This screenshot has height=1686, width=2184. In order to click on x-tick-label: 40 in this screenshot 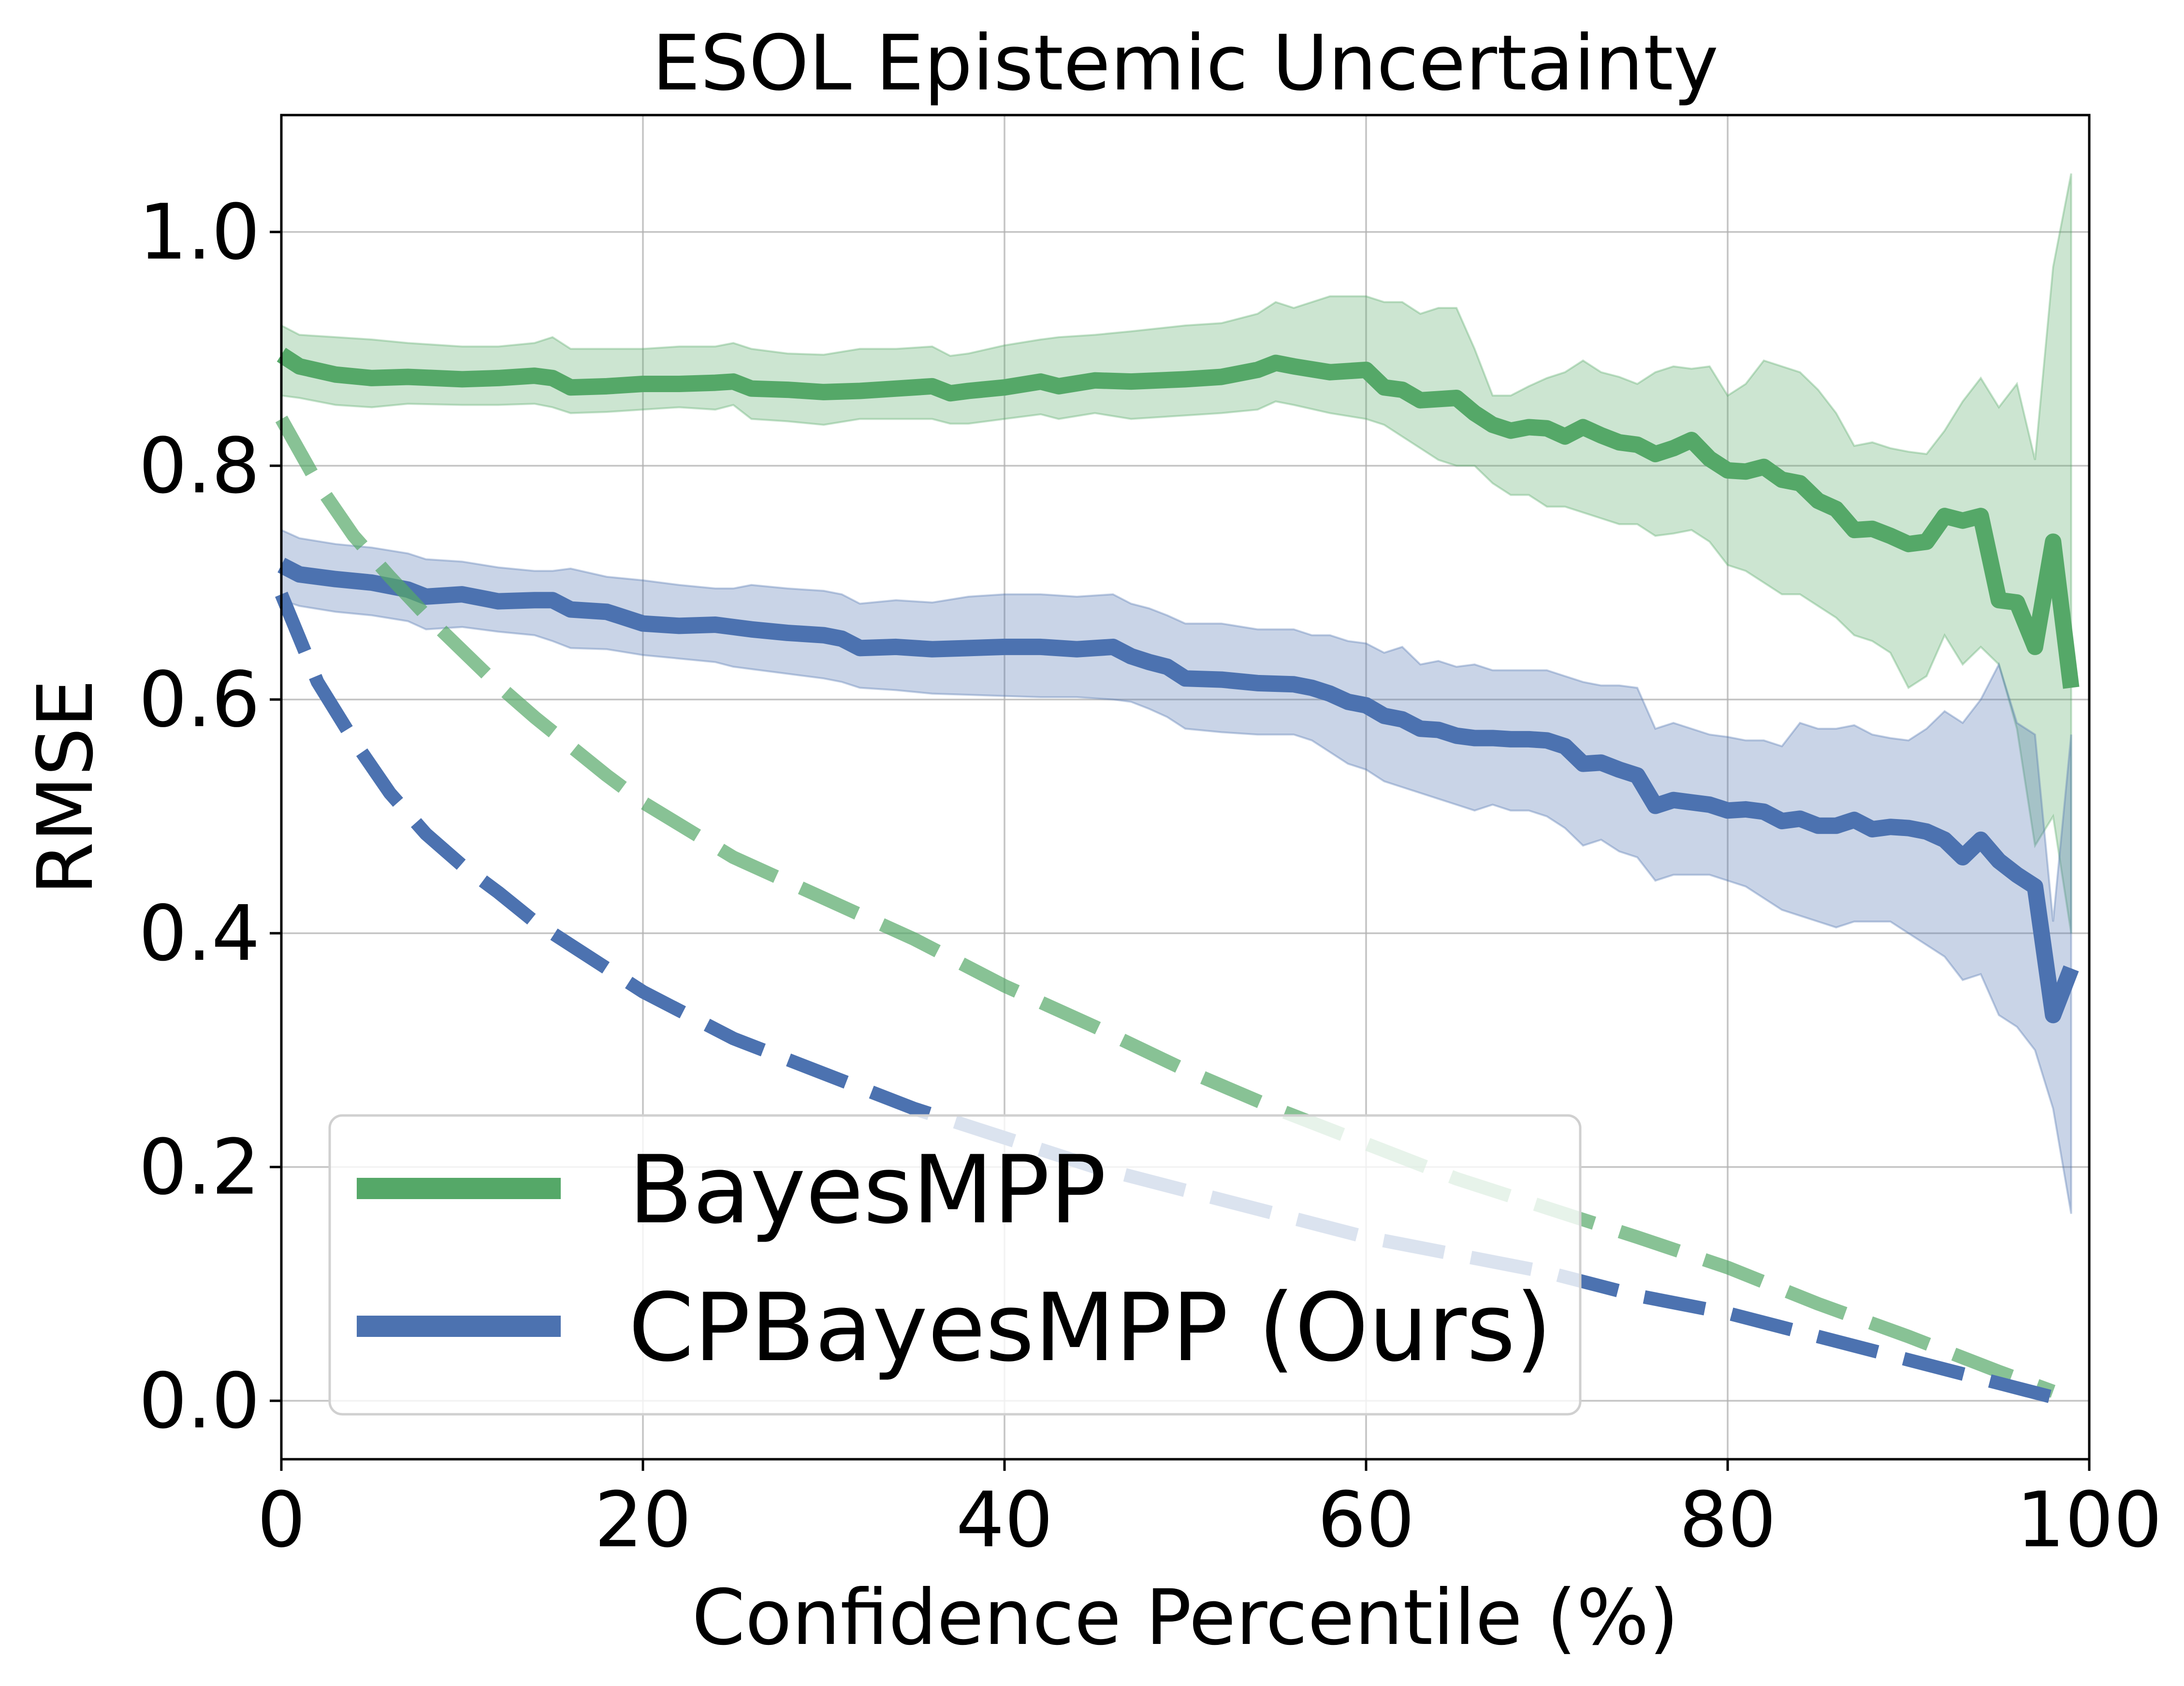, I will do `click(1005, 1520)`.